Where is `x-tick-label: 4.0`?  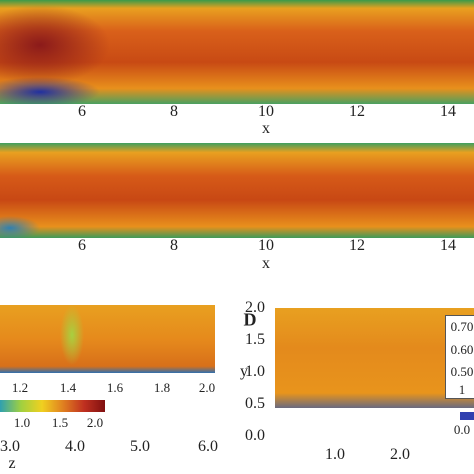 x-tick-label: 4.0 is located at coordinates (75, 446).